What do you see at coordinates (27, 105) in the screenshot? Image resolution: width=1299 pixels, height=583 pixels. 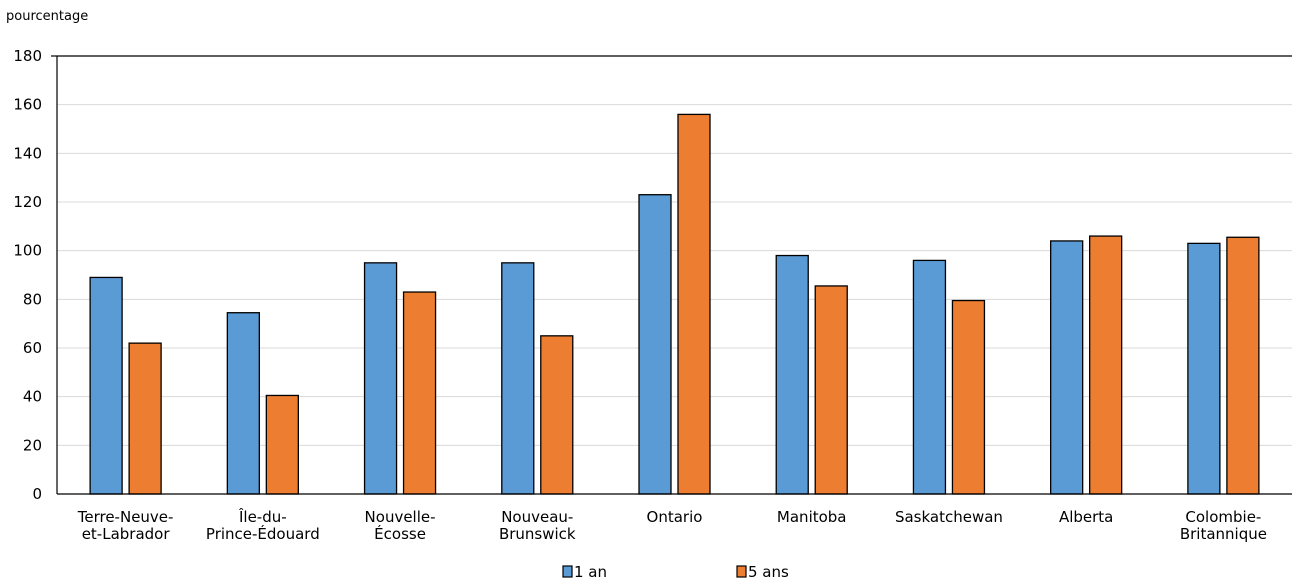 I see `y-tick-label: 160` at bounding box center [27, 105].